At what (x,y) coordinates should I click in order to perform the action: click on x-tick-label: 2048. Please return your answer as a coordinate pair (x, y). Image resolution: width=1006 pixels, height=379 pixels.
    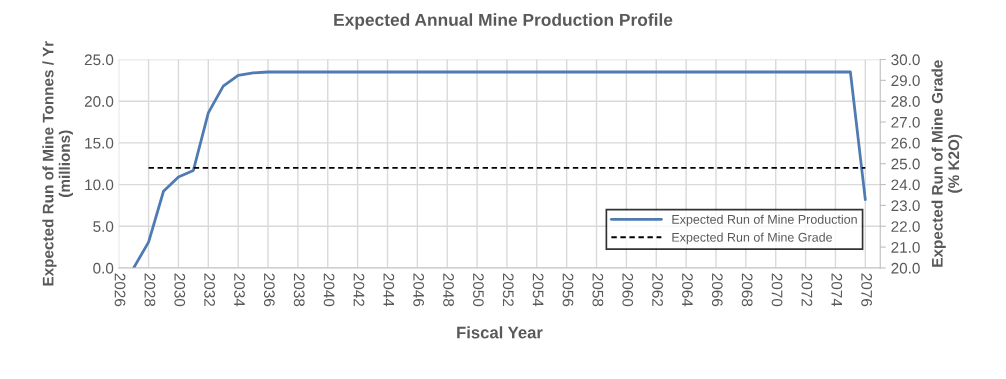
    Looking at the image, I should click on (448, 290).